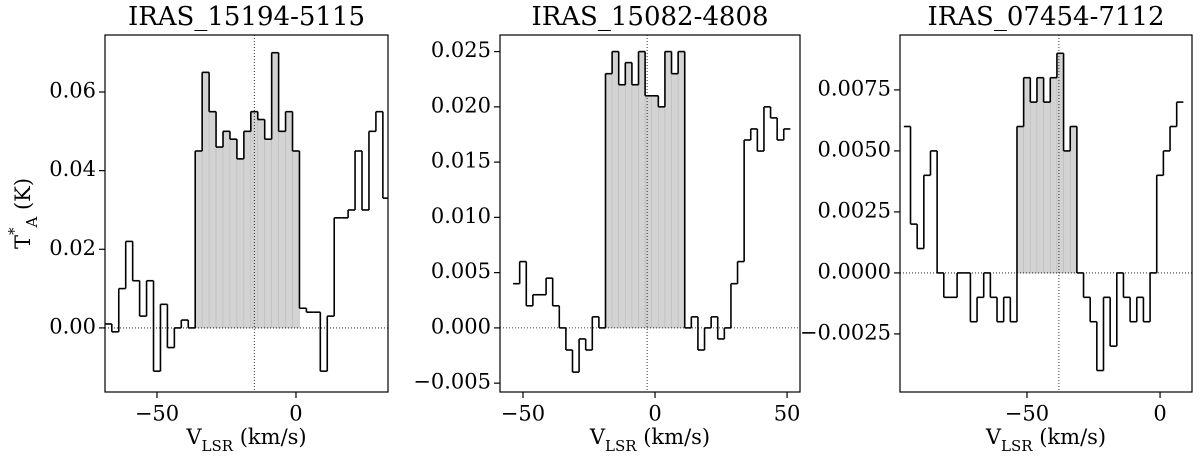  I want to click on y-axis-label-part: *, so click(14, 231).